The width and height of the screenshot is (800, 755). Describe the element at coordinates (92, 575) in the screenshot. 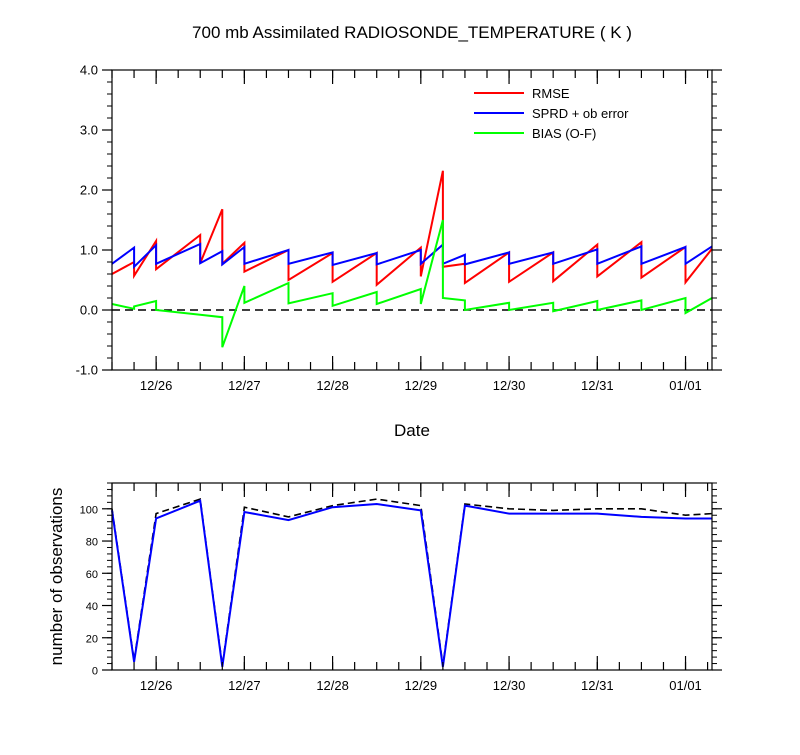

I see `y-tick-label: 60` at that location.